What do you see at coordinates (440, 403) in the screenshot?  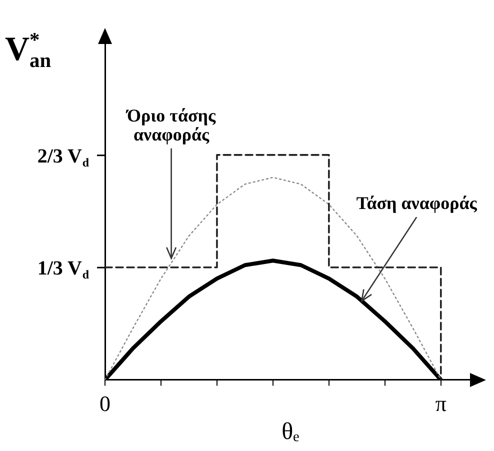 I see `x-tick-label: π` at bounding box center [440, 403].